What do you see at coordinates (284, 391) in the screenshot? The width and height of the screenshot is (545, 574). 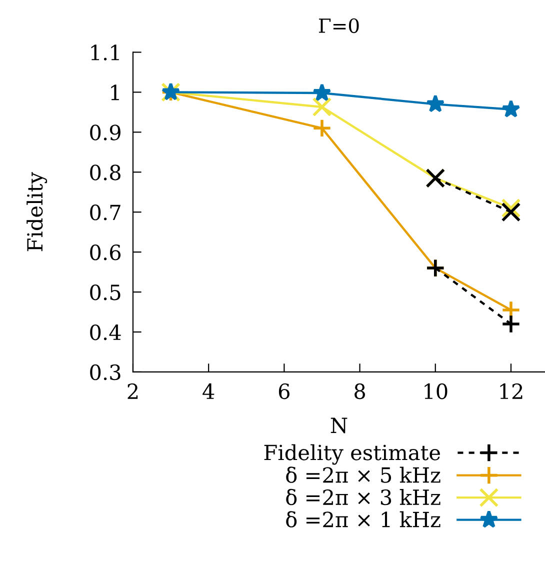 I see `x-tick-label: 6` at bounding box center [284, 391].